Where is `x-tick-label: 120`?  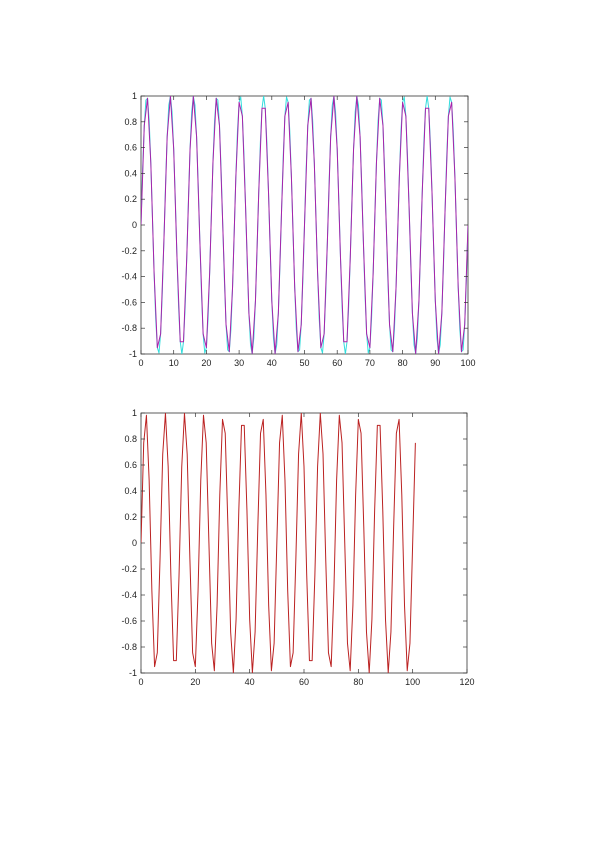
x-tick-label: 120 is located at coordinates (466, 682).